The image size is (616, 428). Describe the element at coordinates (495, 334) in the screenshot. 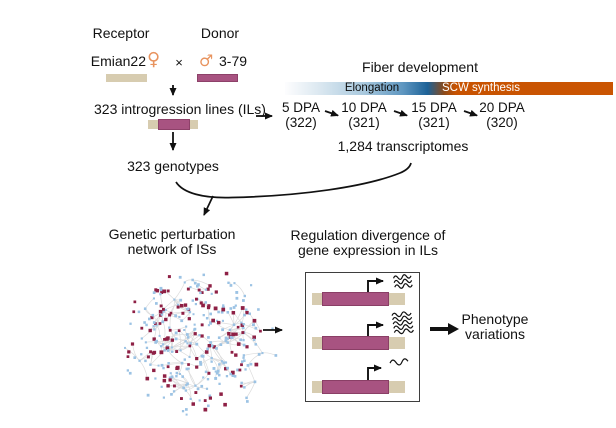

I see `phenotype-line2: variations` at that location.